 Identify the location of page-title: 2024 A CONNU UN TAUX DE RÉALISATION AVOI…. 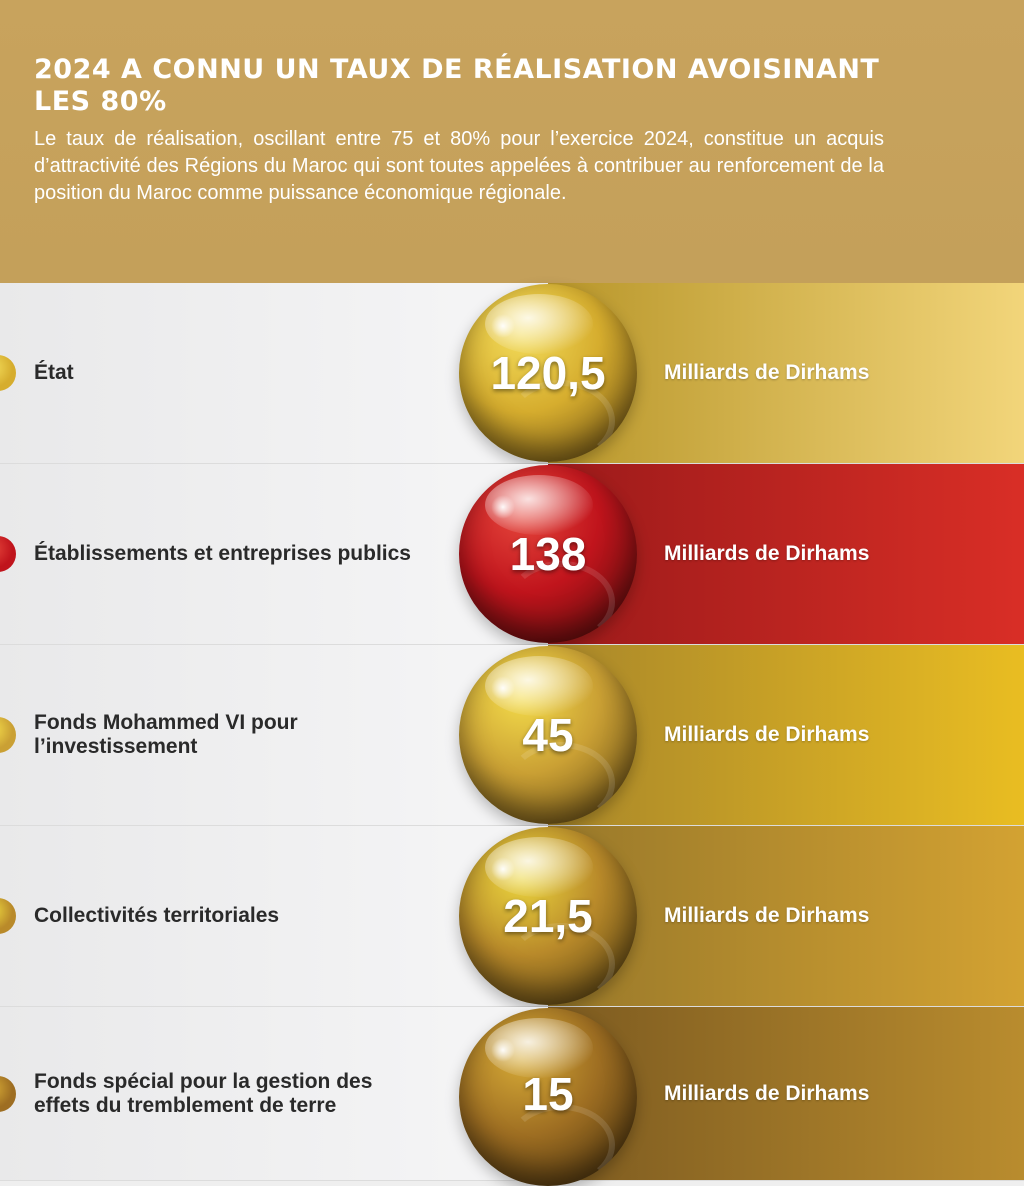
(457, 85).